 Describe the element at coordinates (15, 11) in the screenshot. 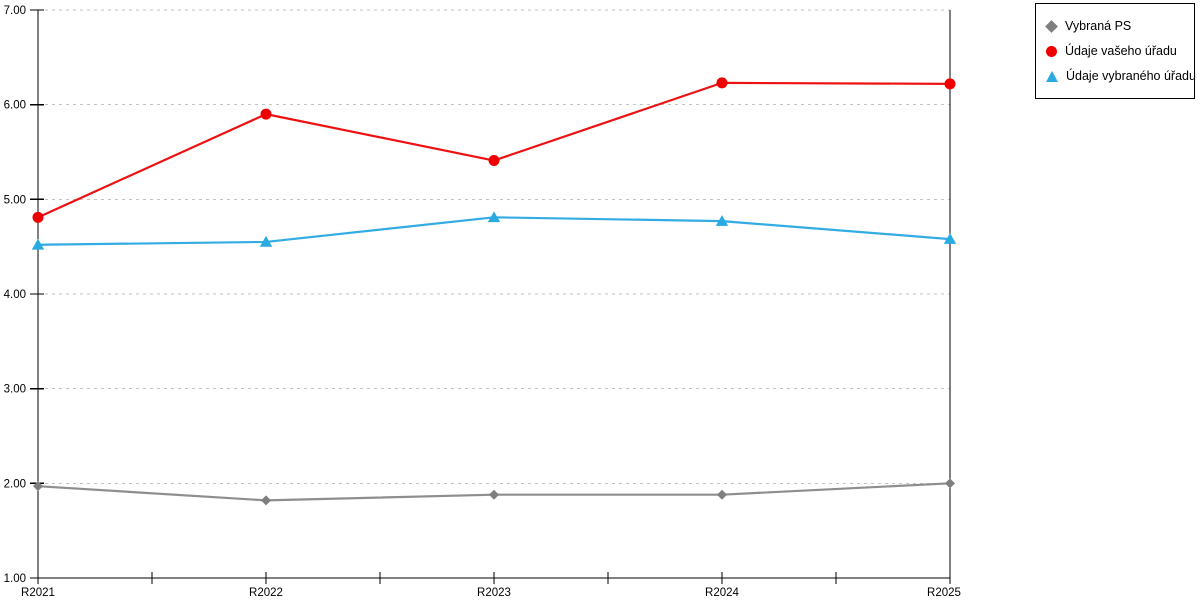

I see `y-tick-label: 7.00` at that location.